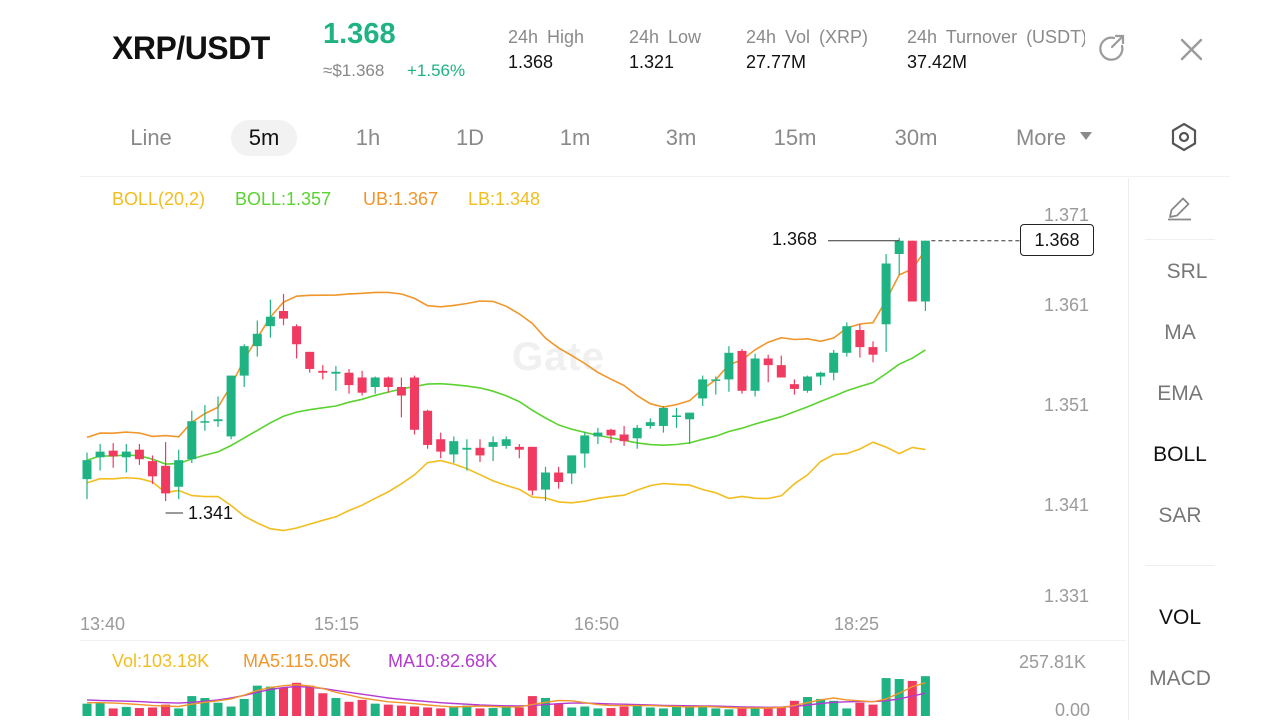 The height and width of the screenshot is (721, 1280). What do you see at coordinates (1112, 47) in the screenshot?
I see `share-icon` at bounding box center [1112, 47].